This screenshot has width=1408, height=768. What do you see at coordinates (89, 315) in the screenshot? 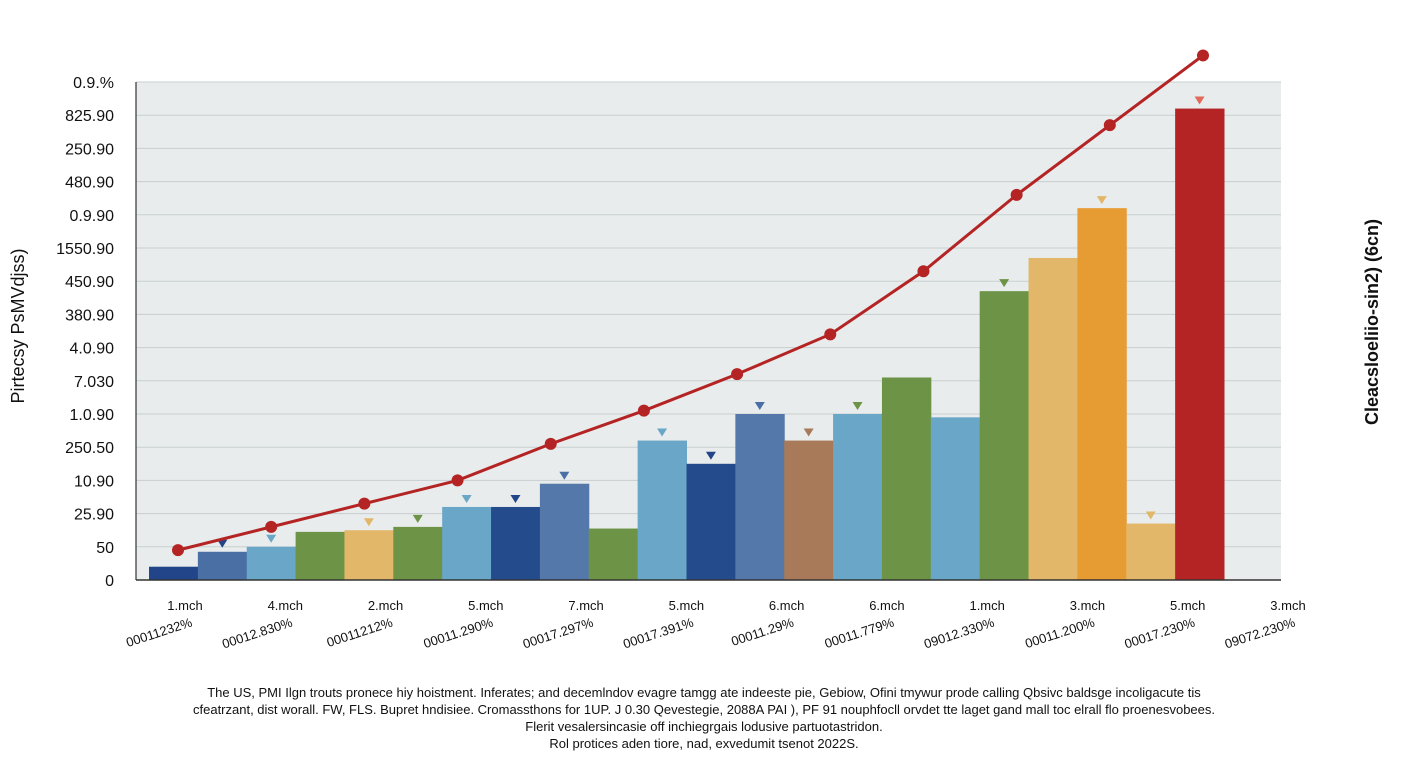
I see `y-tick-label: 380.90` at bounding box center [89, 315].